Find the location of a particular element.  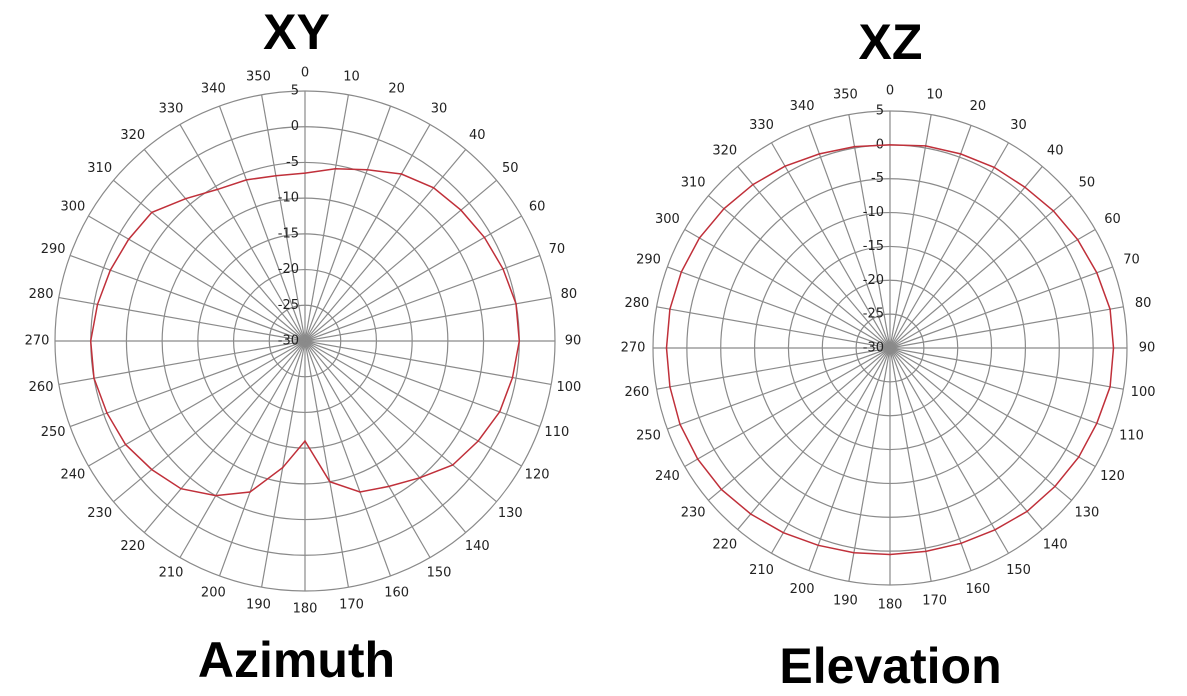

radial-tick-label: 5 is located at coordinates (880, 111).